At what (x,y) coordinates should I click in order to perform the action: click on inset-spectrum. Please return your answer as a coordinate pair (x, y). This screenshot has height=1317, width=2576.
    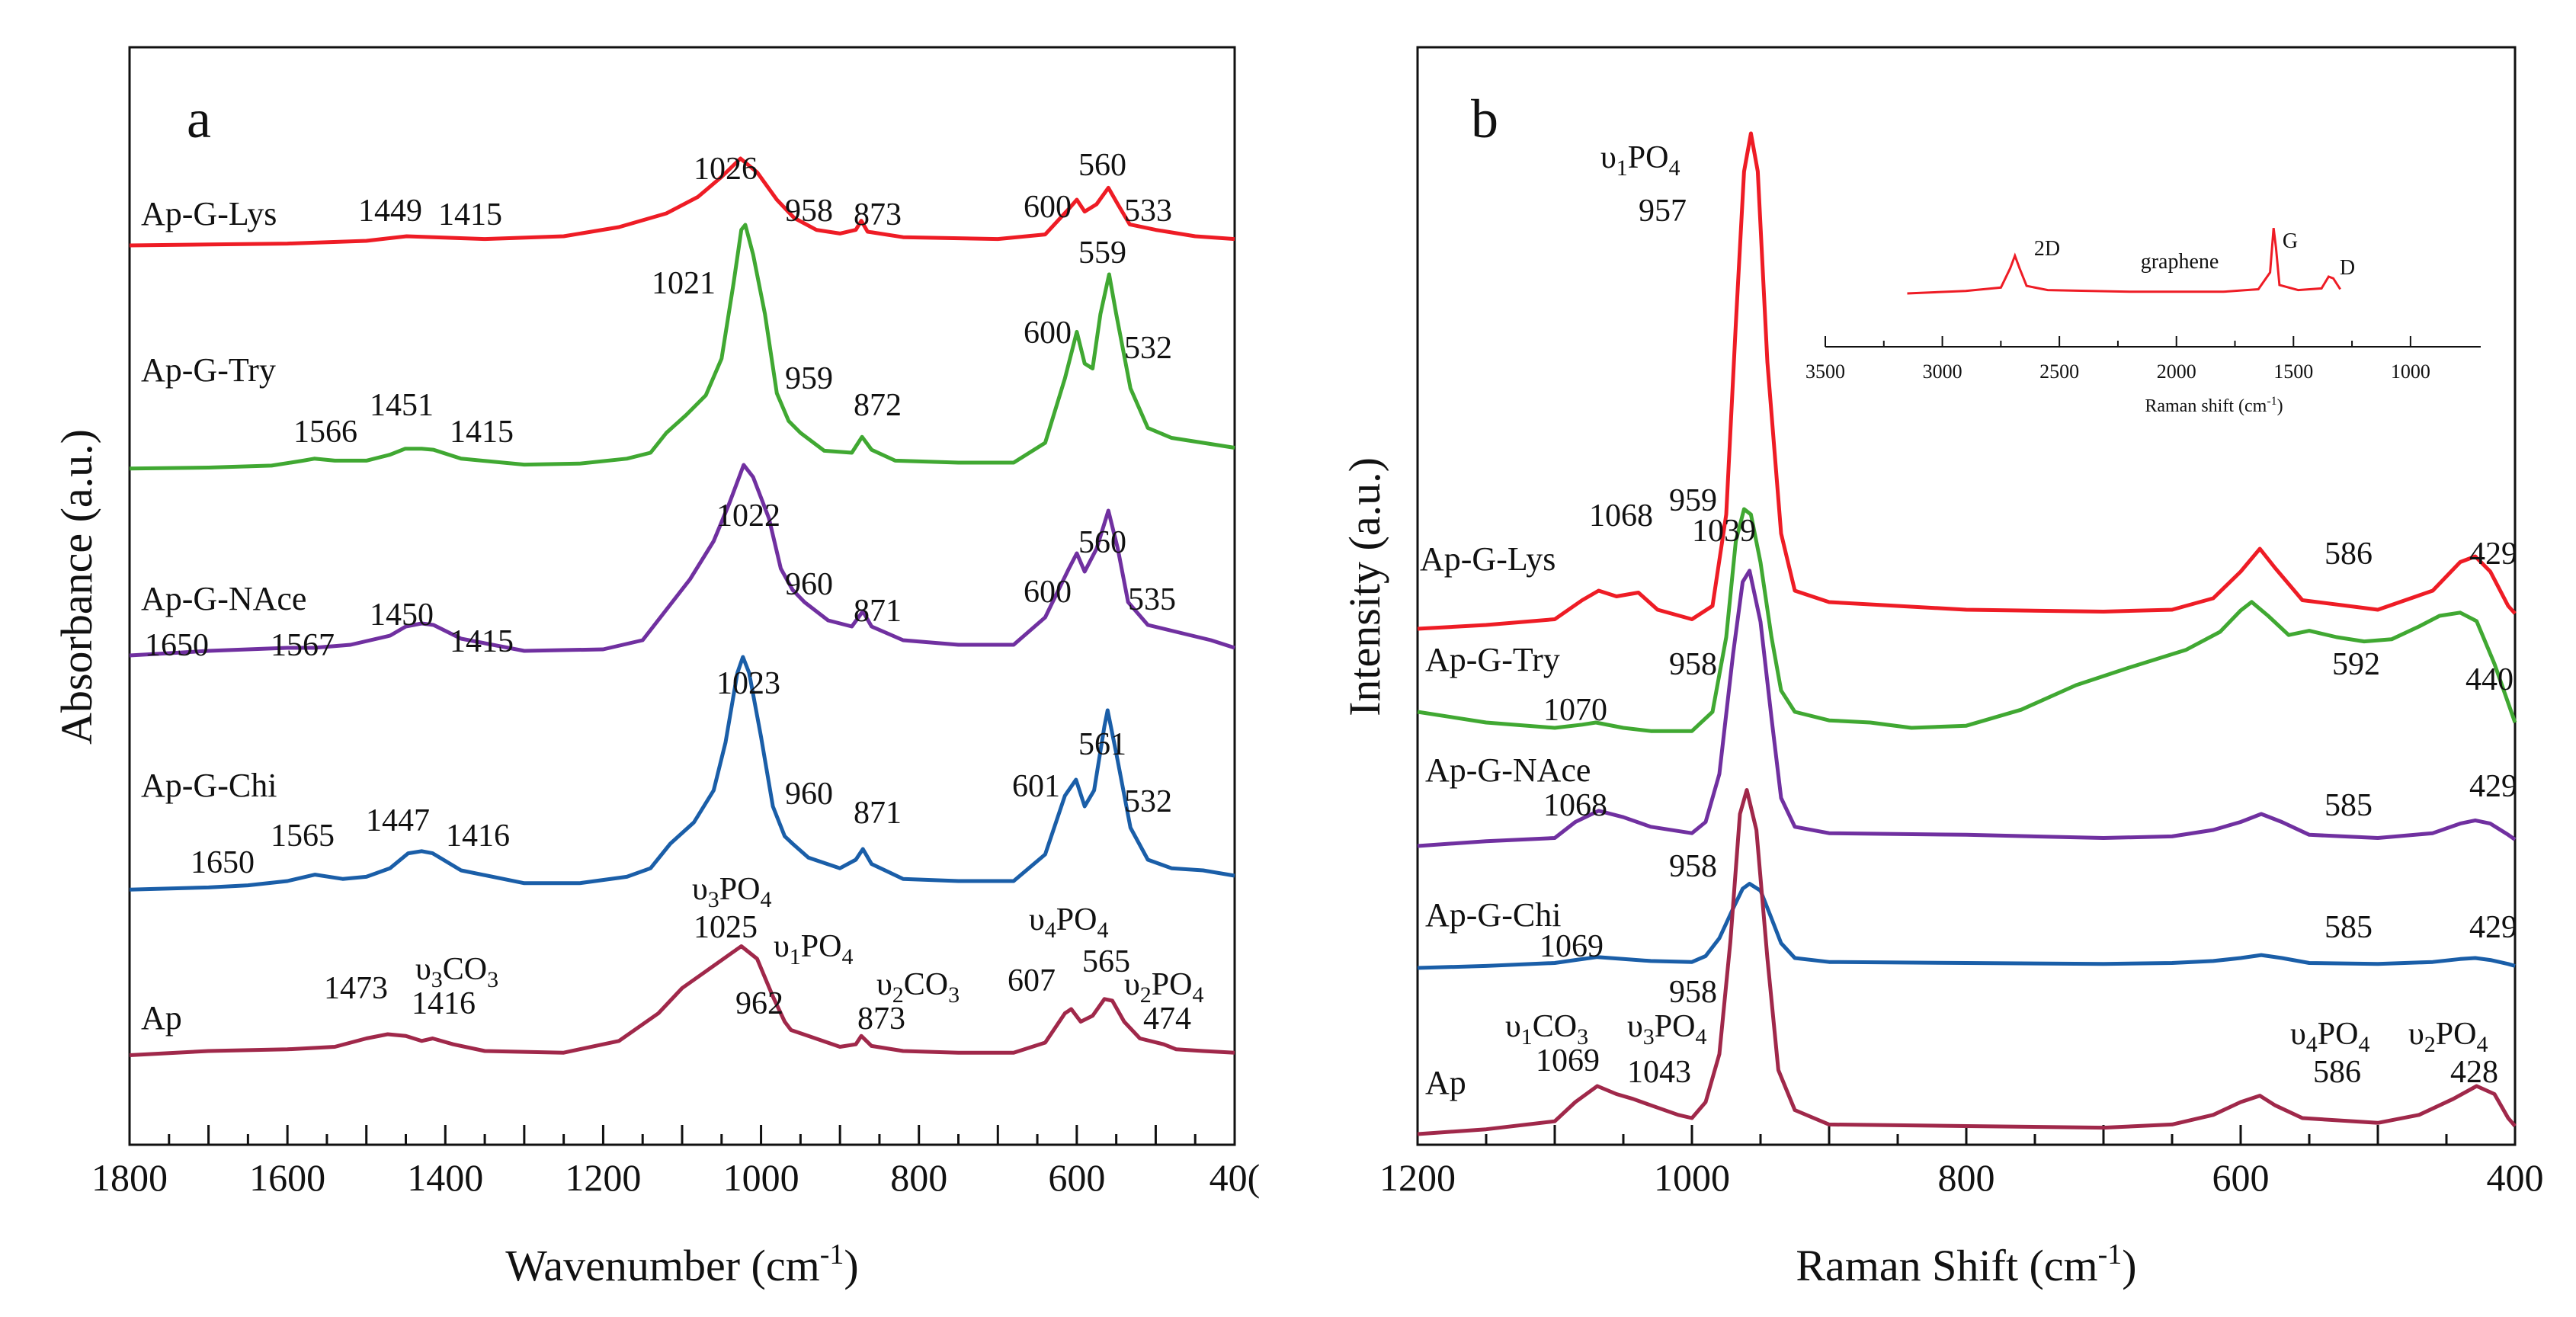
    Looking at the image, I should click on (2124, 261).